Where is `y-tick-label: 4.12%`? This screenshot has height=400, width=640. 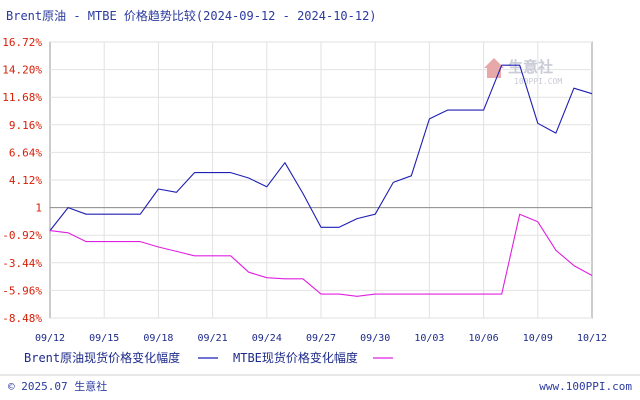
y-tick-label: 4.12% is located at coordinates (25, 180).